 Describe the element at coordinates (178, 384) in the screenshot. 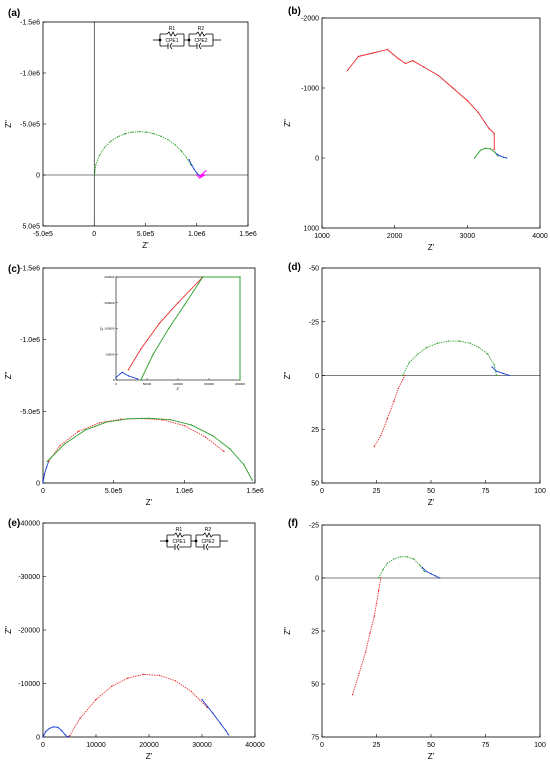

I see `inset-xtick-label: 100000` at that location.